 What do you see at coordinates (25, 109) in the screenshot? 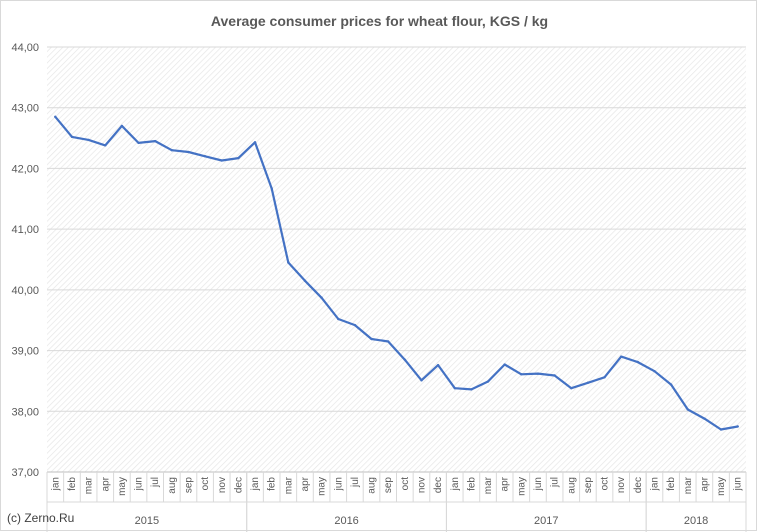
I see `y-tick-label: 43,00` at bounding box center [25, 109].